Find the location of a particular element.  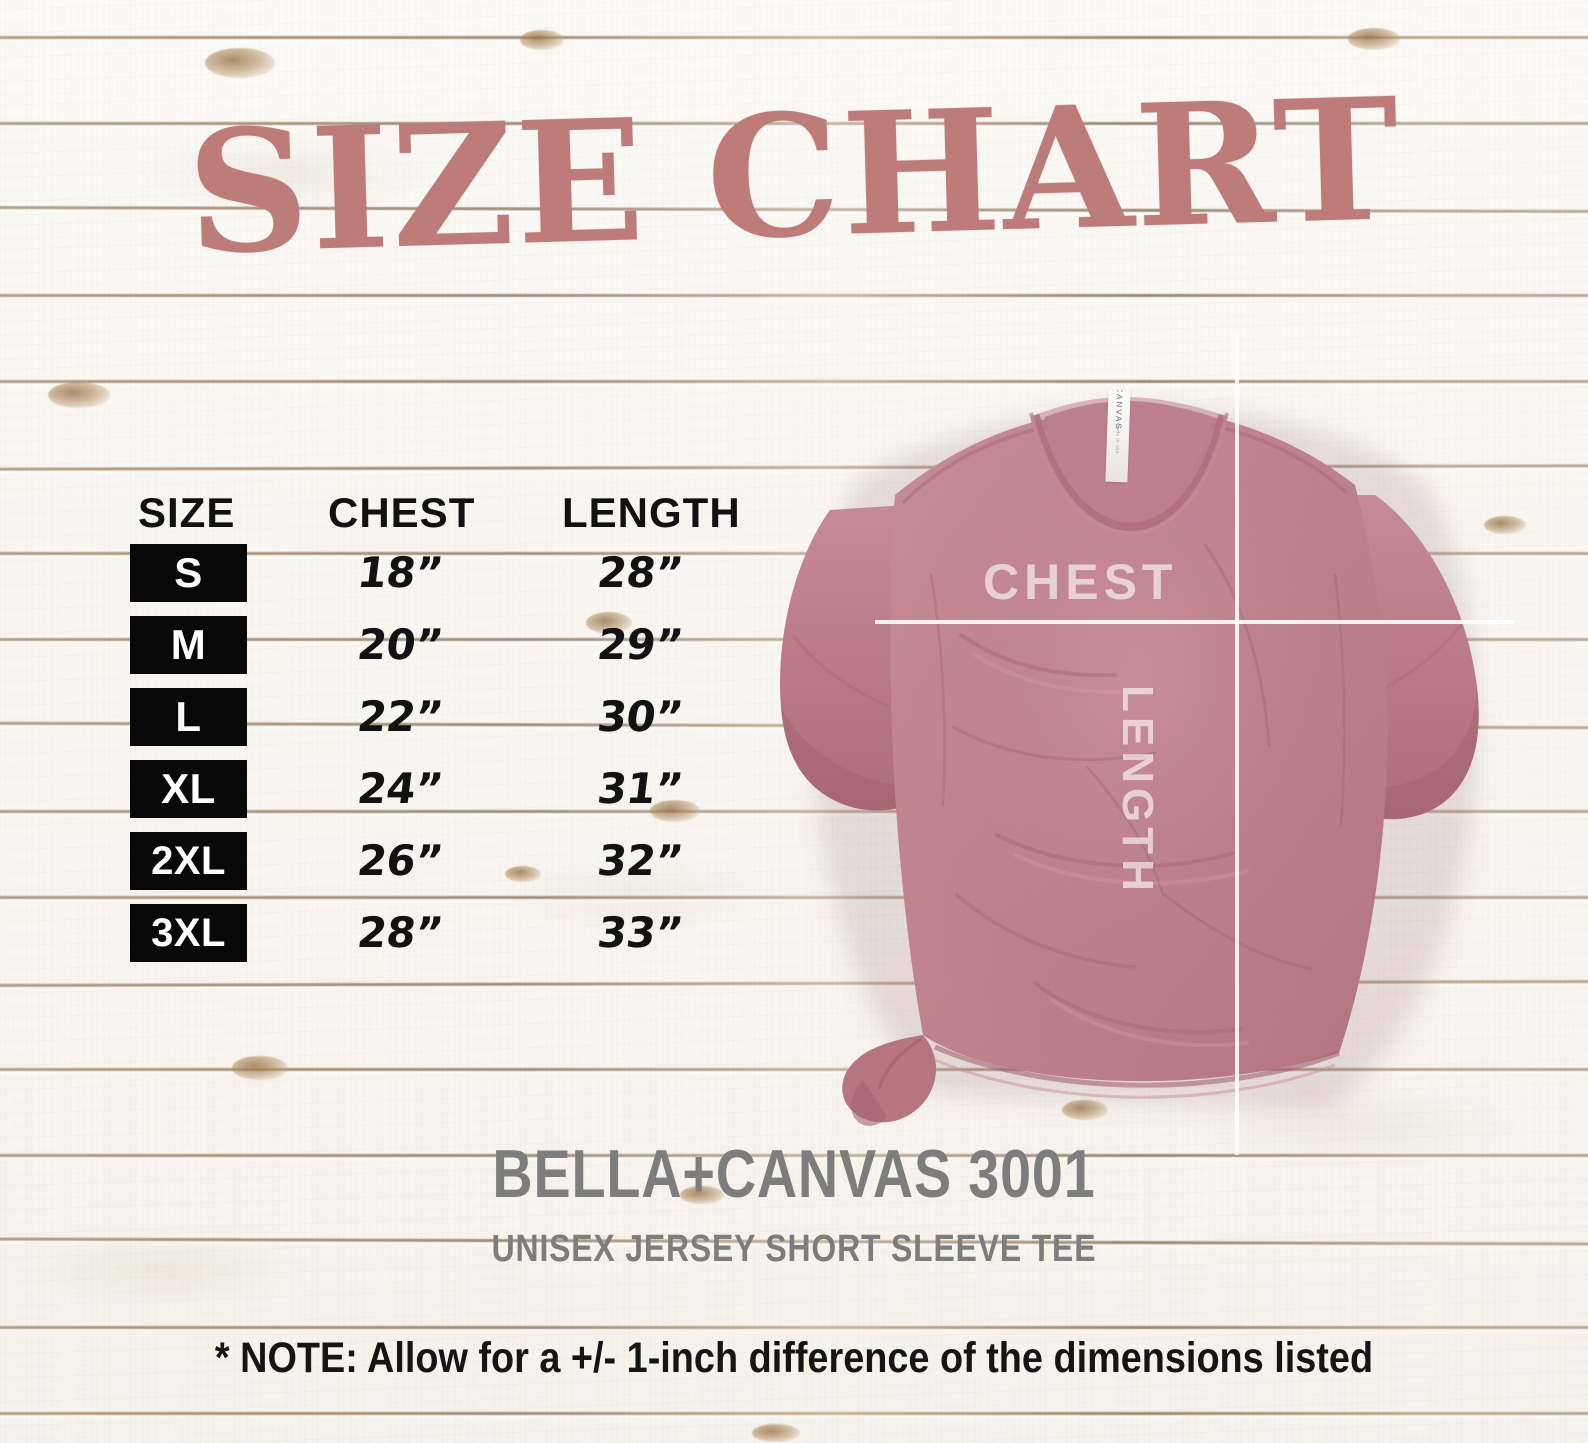

neck-label-sub: made in usa is located at coordinates (1117, 438).